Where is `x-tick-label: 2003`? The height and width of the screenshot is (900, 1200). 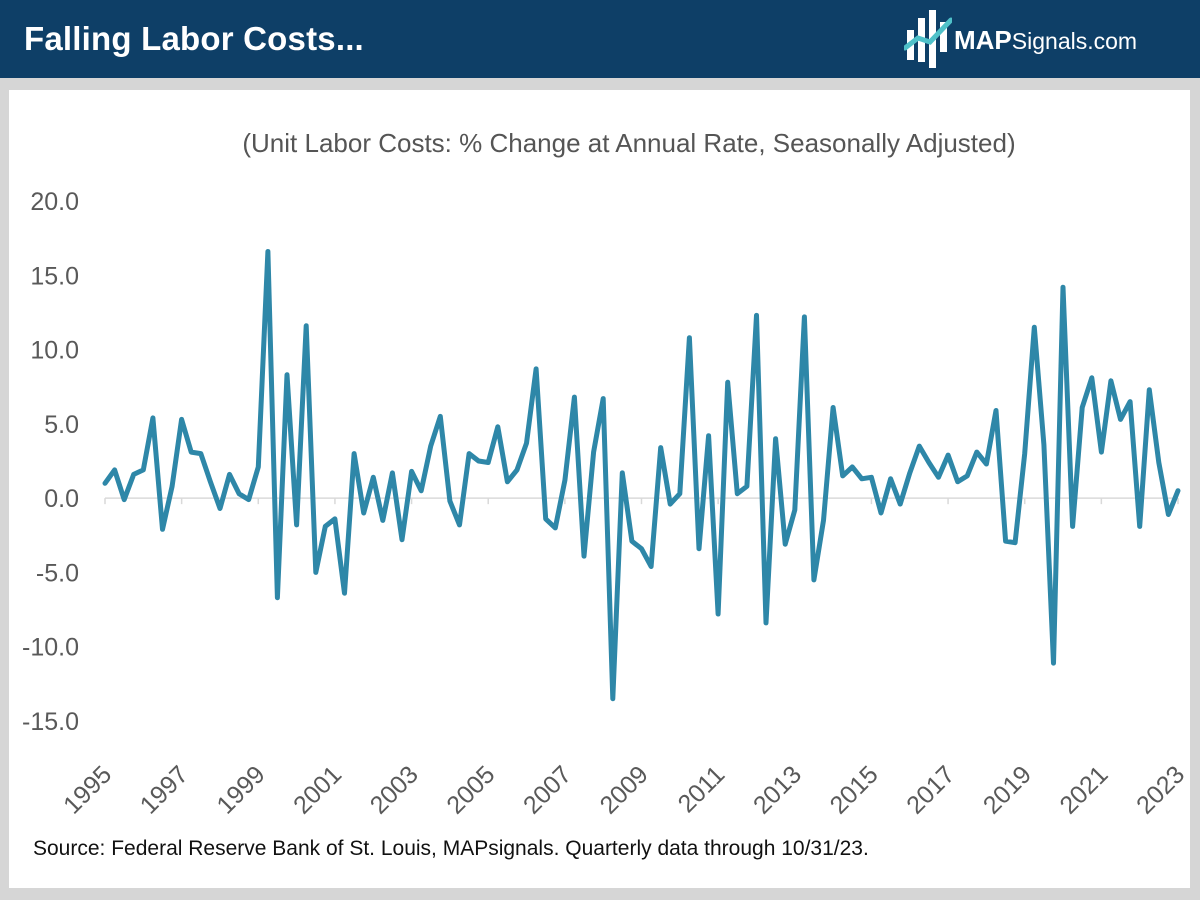 x-tick-label: 2003 is located at coordinates (394, 789).